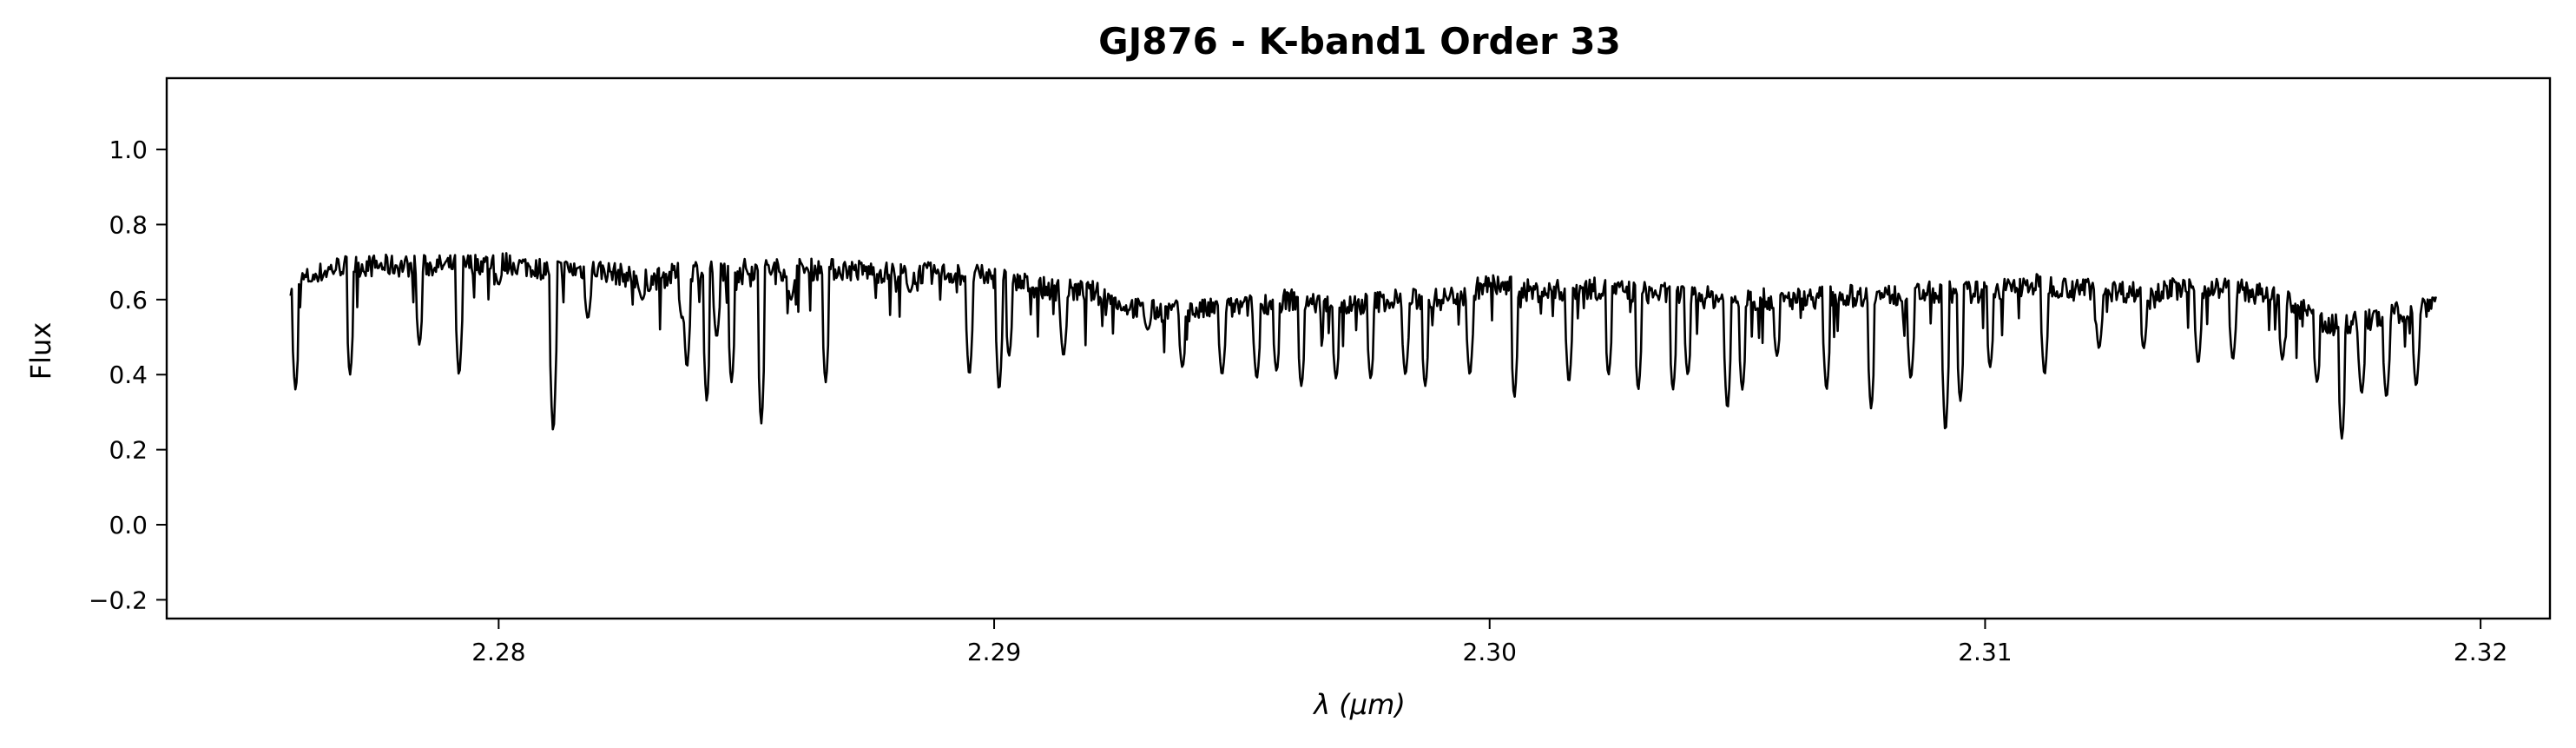 The height and width of the screenshot is (748, 2576). Describe the element at coordinates (40, 351) in the screenshot. I see `y-axis-label: Flux` at that location.